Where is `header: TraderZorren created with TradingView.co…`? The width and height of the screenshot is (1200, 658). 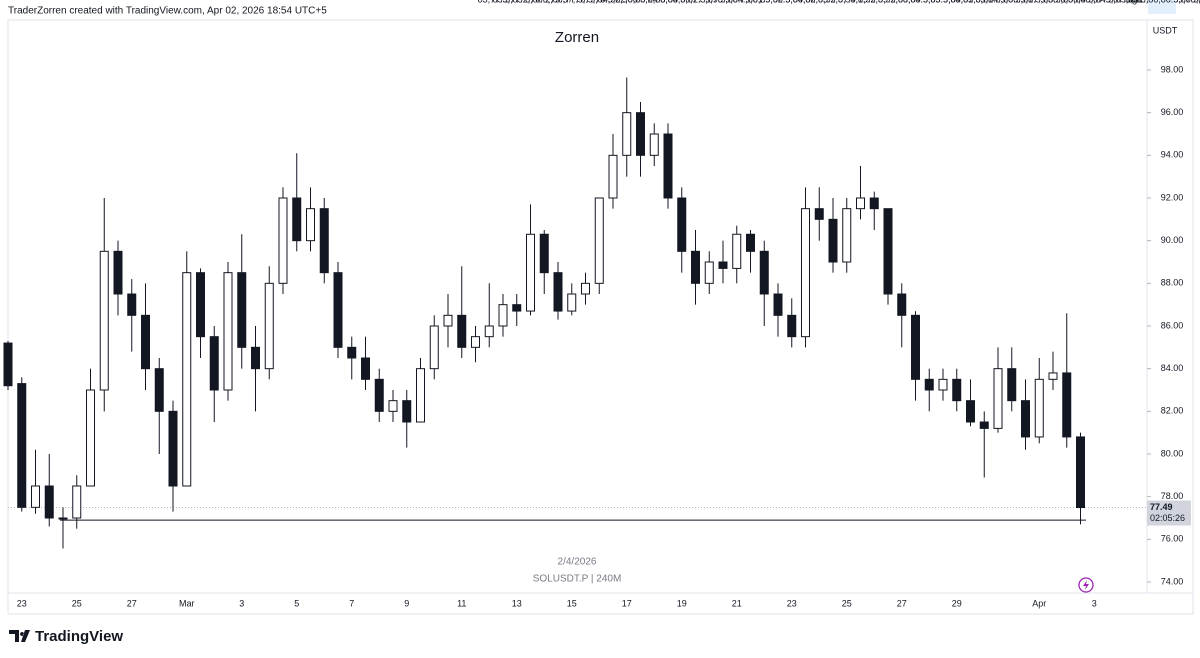
header: TraderZorren created with TradingView.co… is located at coordinates (167, 11).